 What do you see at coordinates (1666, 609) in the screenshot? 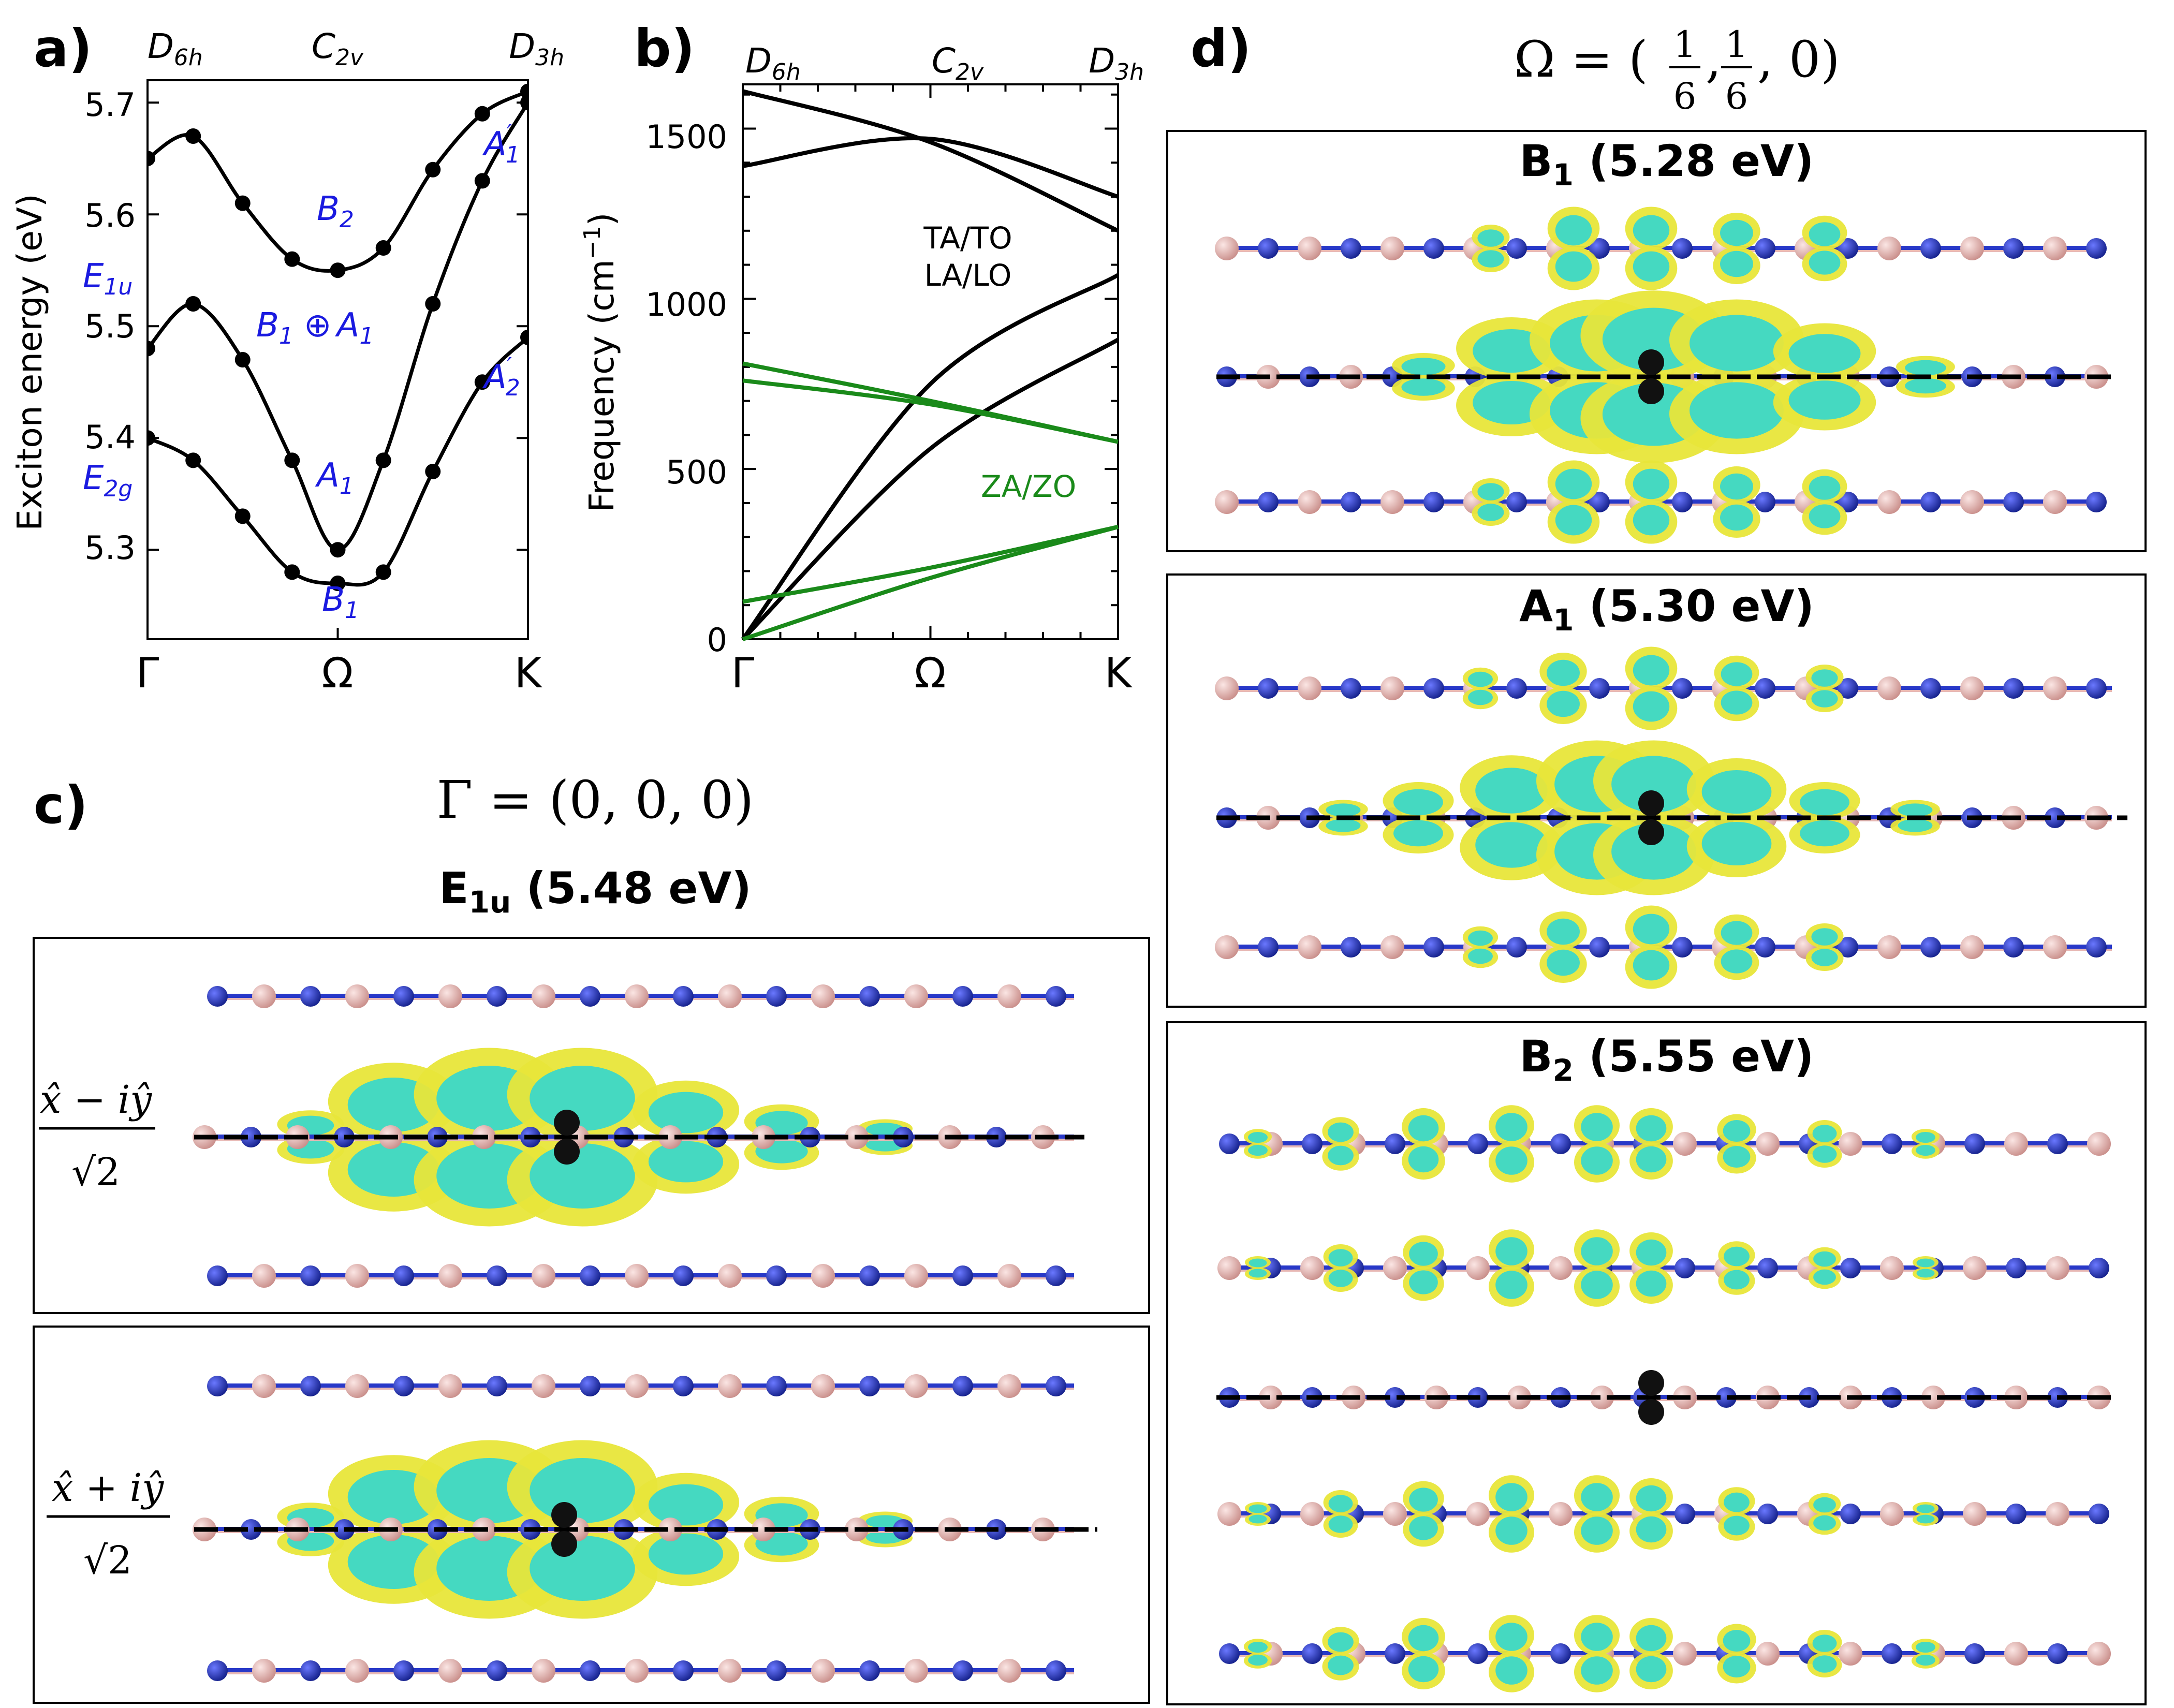
I see `panel-d-title-a1: A1 (5.30 eV)` at bounding box center [1666, 609].